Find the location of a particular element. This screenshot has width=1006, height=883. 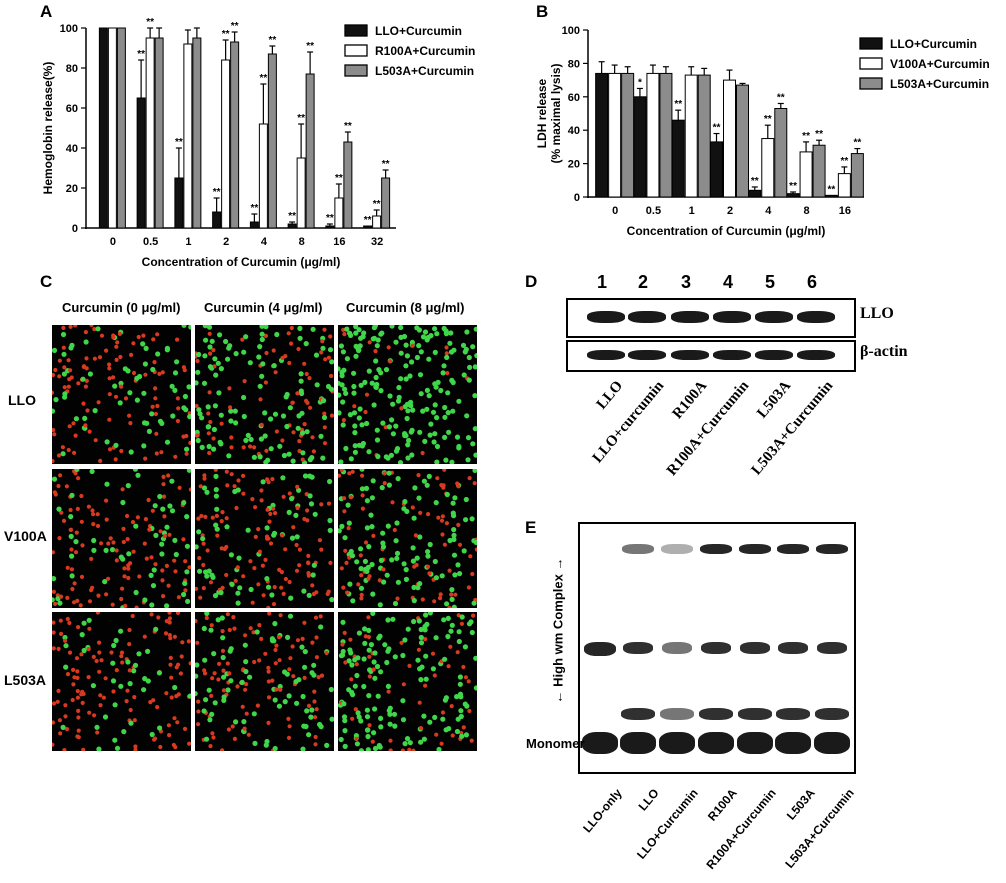

intermediate-band is located at coordinates (755, 714).